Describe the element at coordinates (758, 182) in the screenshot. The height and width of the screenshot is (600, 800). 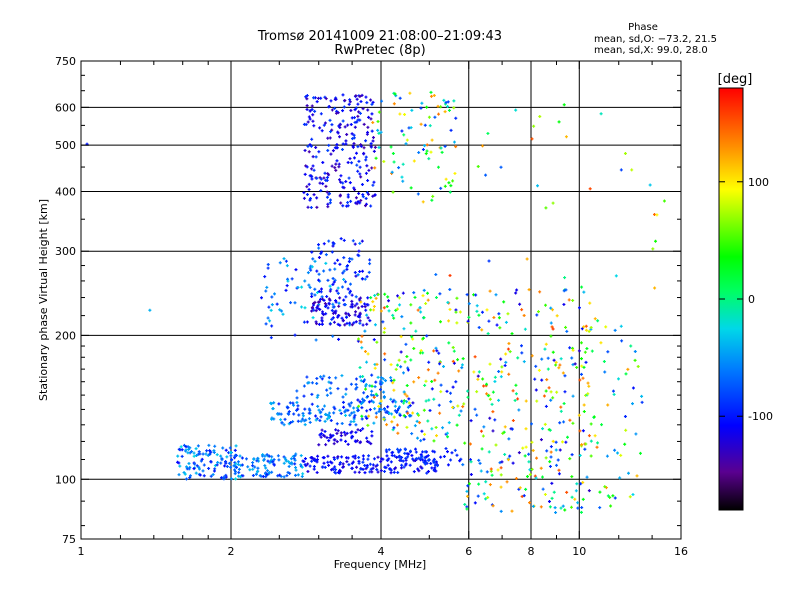
I see `colorbar-tick-label: 100` at that location.